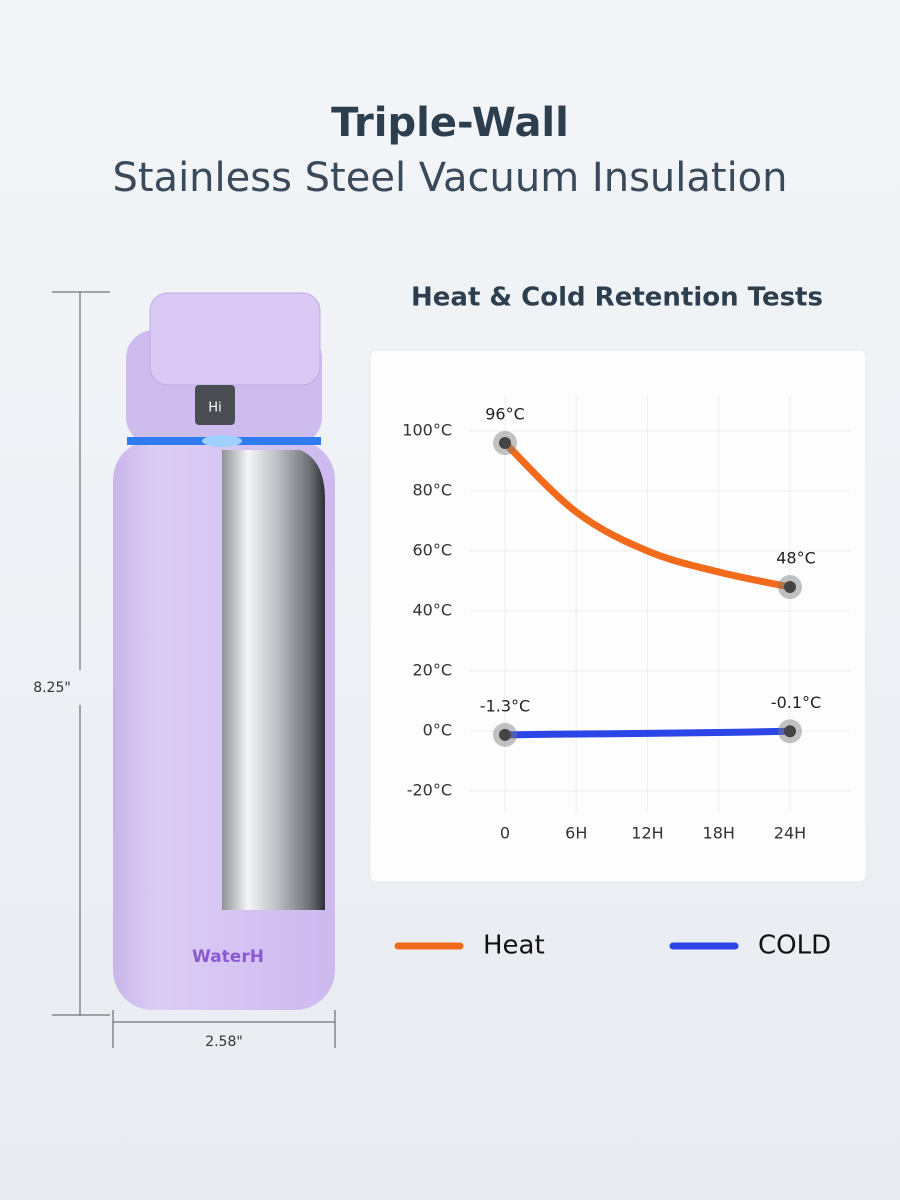  I want to click on y-tick-label: 40°C, so click(432, 610).